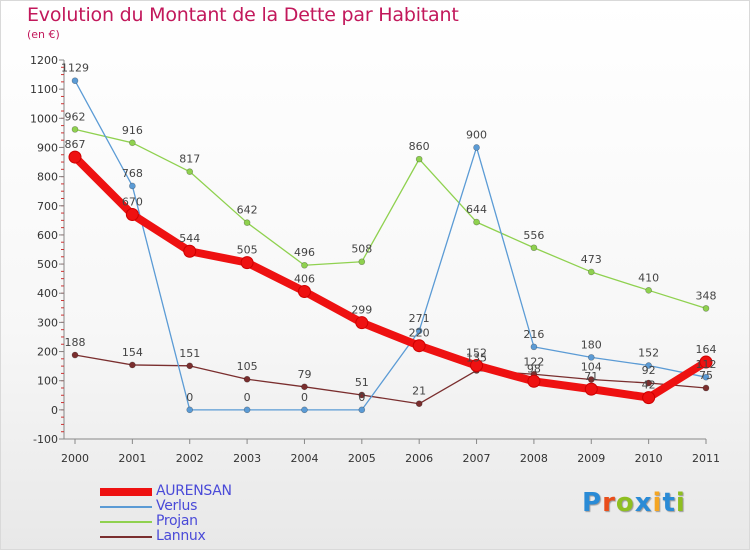 This screenshot has width=750, height=550. I want to click on data-label: 556, so click(533, 235).